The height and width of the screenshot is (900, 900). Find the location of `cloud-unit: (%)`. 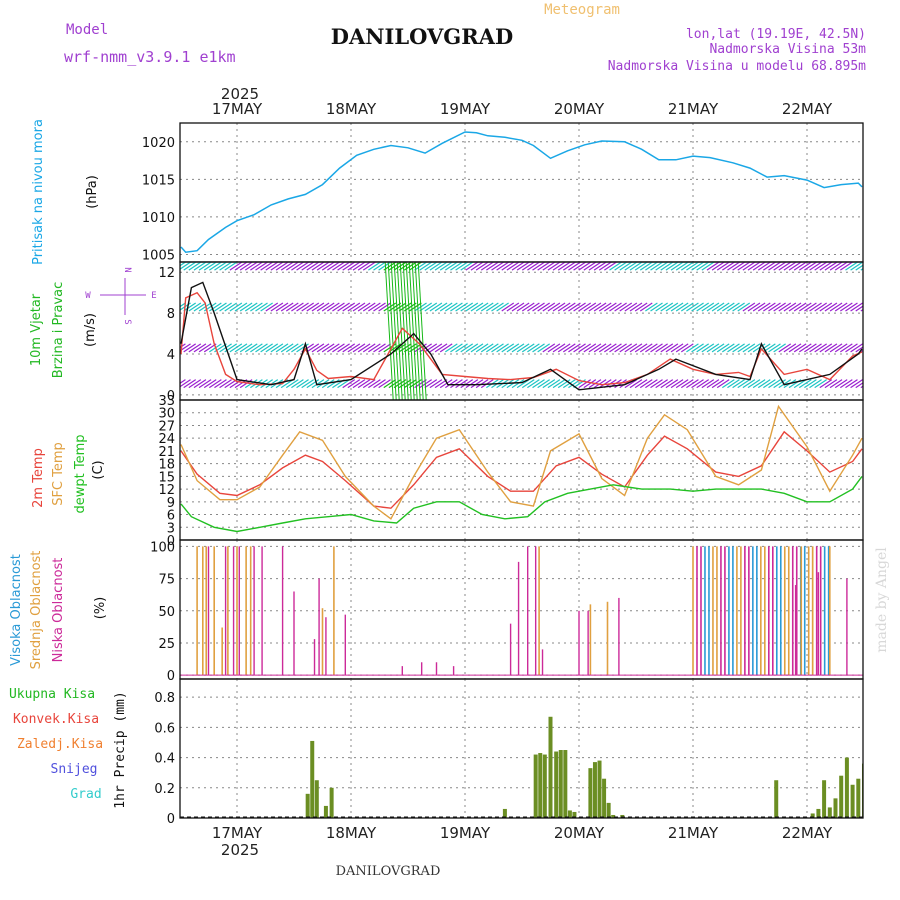

cloud-unit: (%) is located at coordinates (100, 608).